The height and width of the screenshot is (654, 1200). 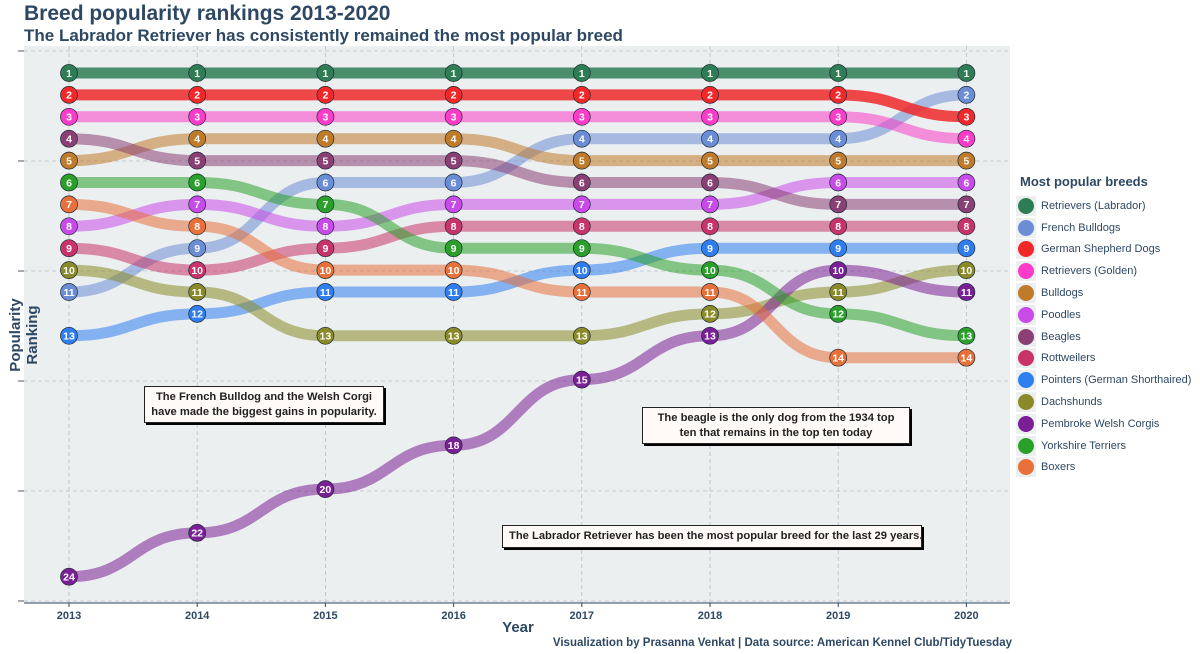 I want to click on x-tick-label: 2019, so click(x=838, y=616).